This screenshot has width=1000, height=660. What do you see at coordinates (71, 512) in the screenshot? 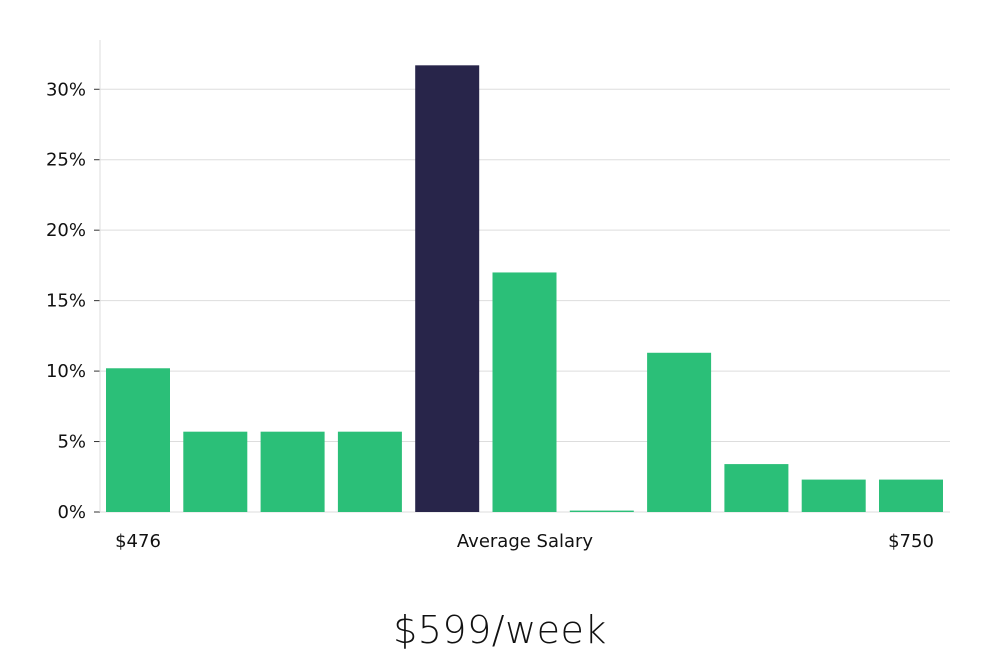
I see `y-tick-label: 0%` at bounding box center [71, 512].